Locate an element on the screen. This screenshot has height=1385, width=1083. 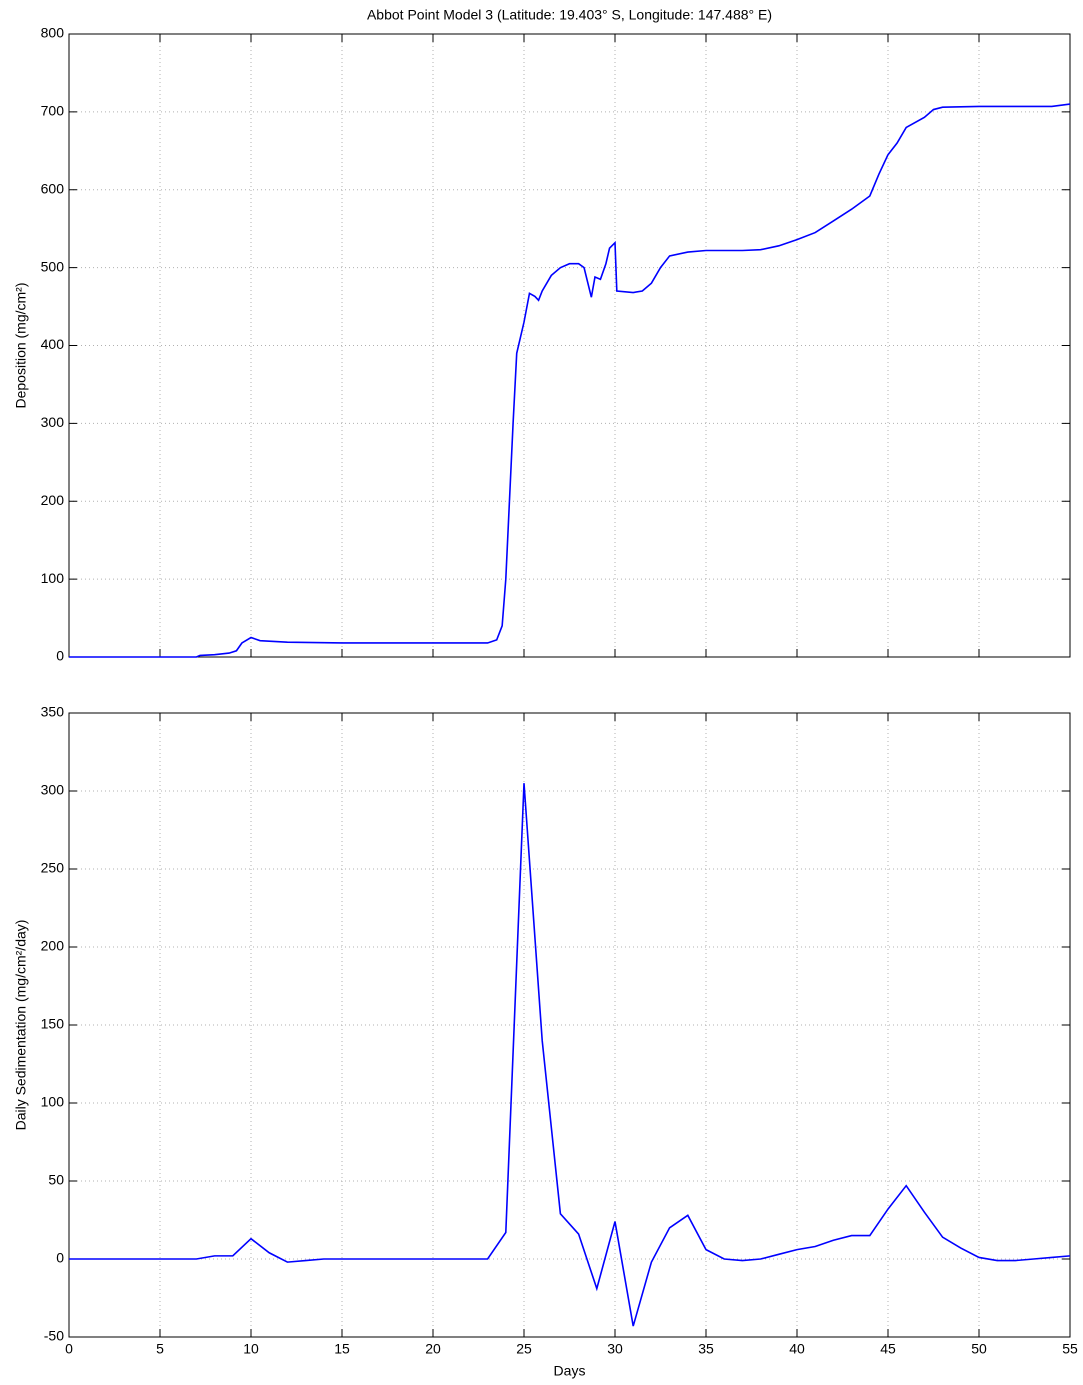
y-tick-label: 350 is located at coordinates (53, 712).